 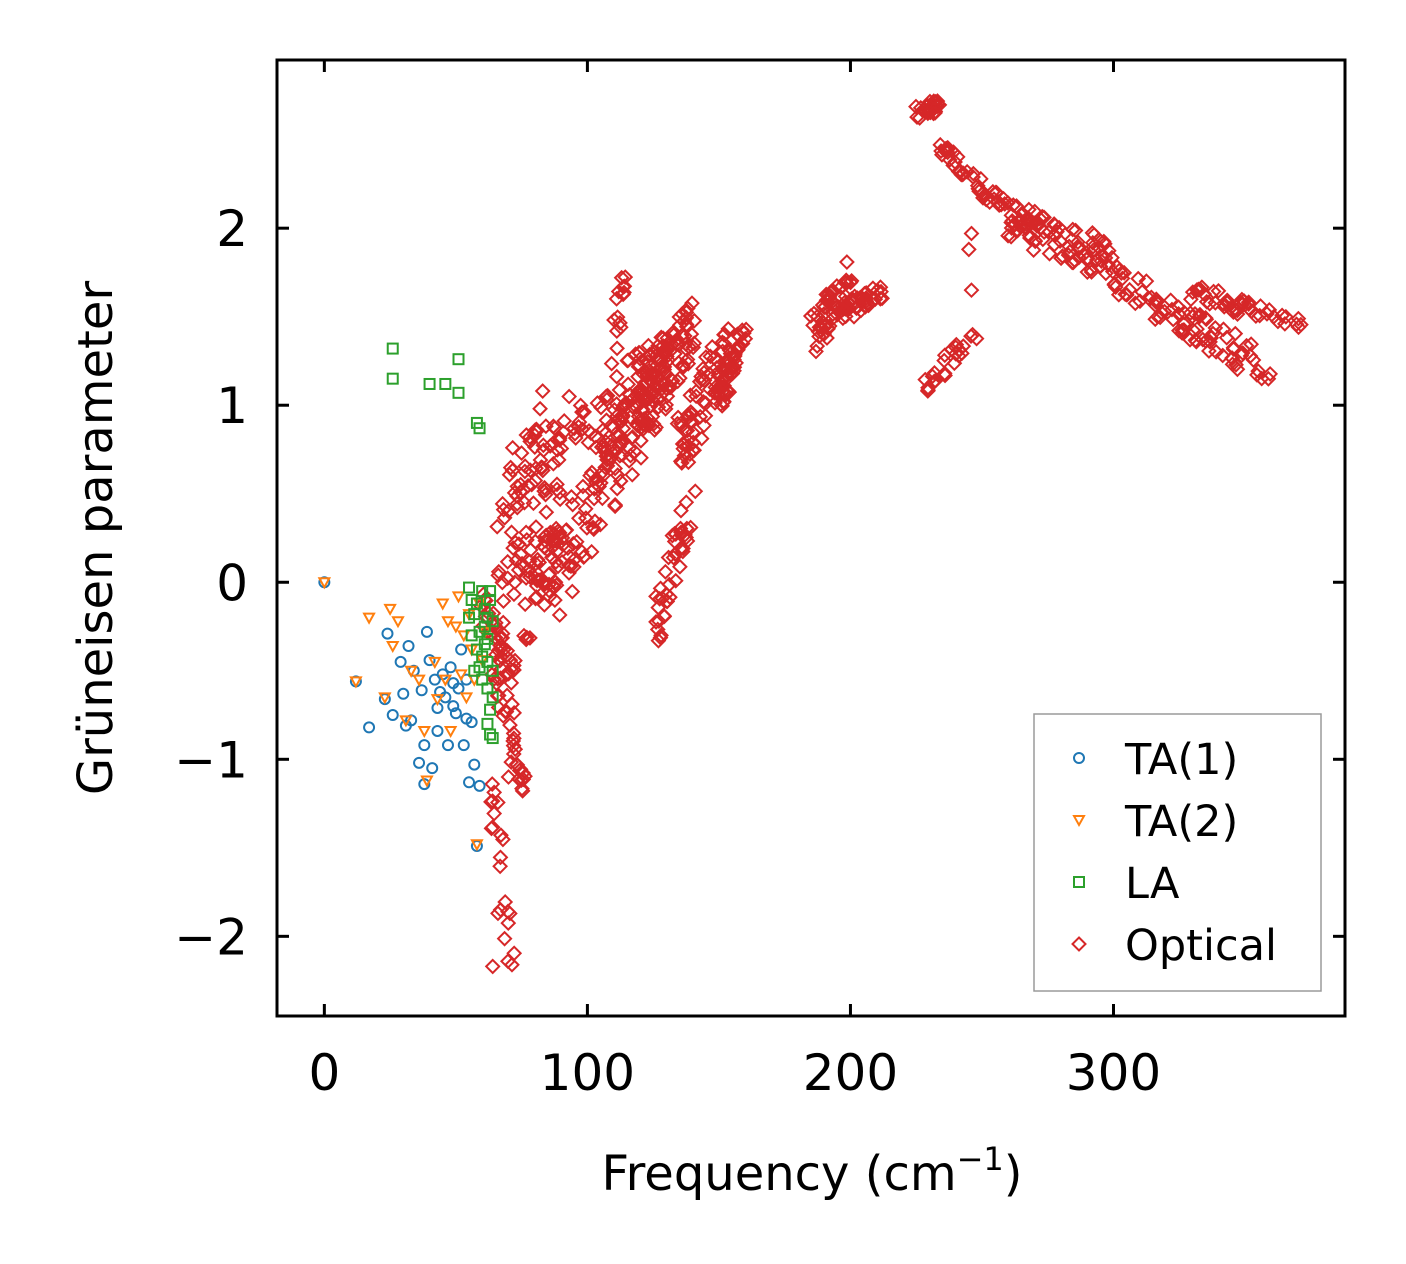 What do you see at coordinates (96, 538) in the screenshot?
I see `y-axis-label: Grüneisen parameter` at bounding box center [96, 538].